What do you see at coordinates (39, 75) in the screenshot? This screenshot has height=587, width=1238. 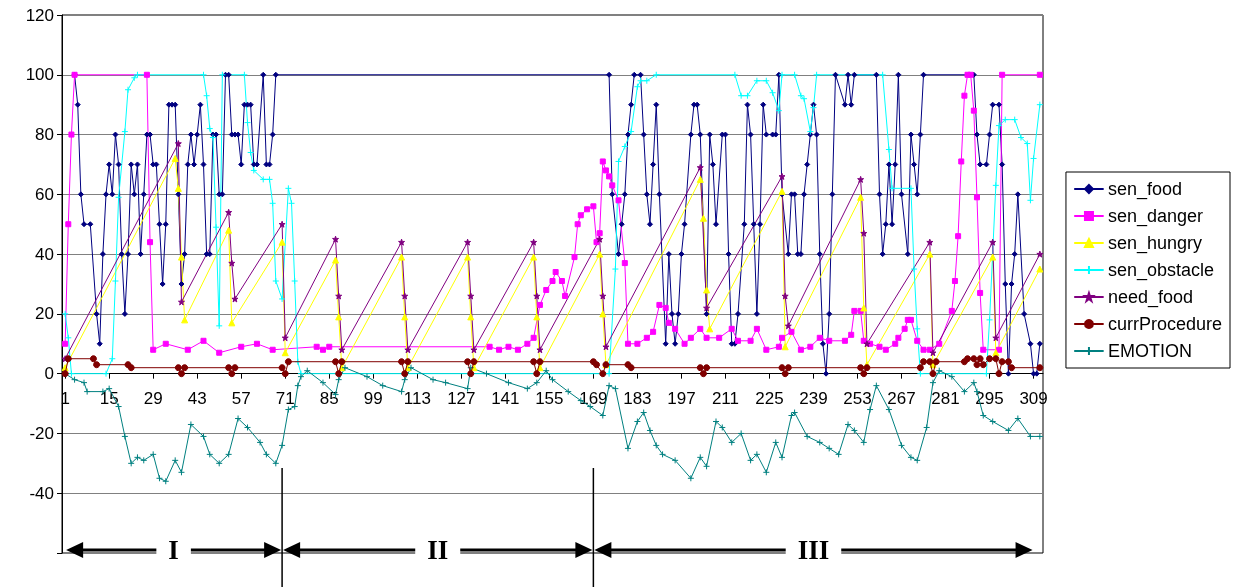 I see `y-tick-label: 100` at bounding box center [39, 75].